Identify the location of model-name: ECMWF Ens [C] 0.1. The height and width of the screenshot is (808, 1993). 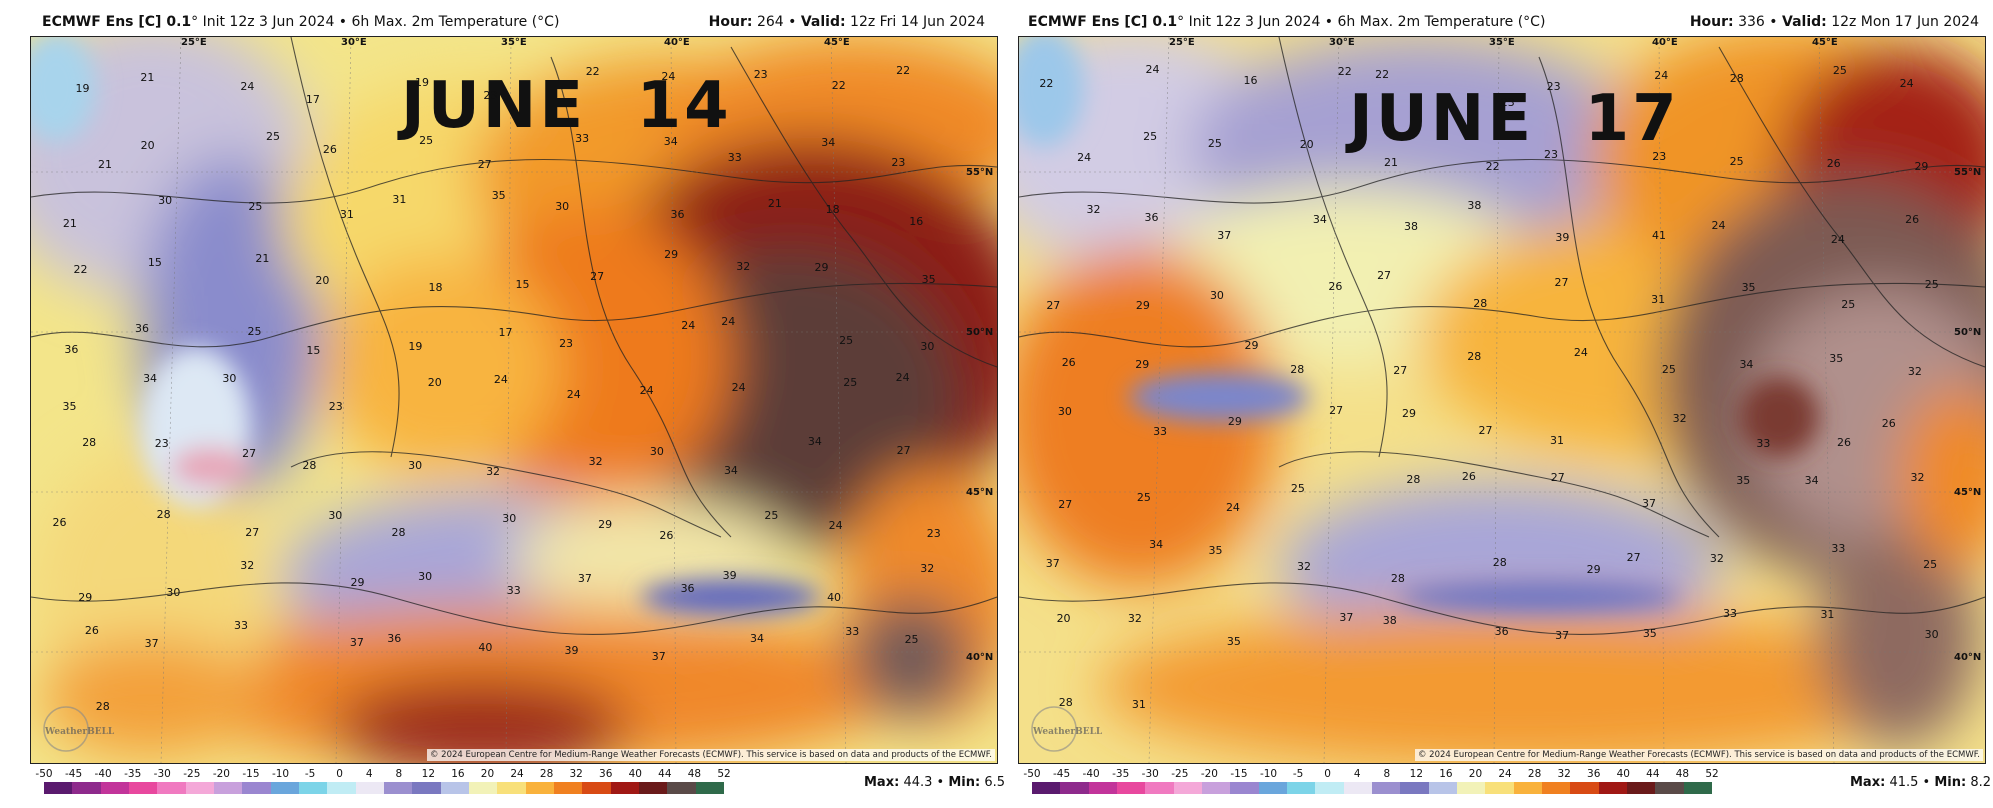
(117, 22).